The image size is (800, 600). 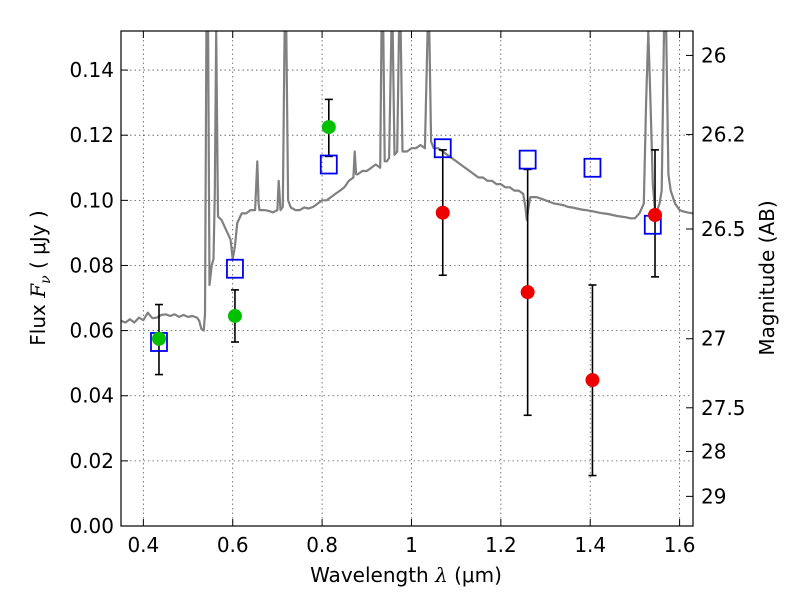 I want to click on x-tick-label: 1, so click(x=411, y=545).